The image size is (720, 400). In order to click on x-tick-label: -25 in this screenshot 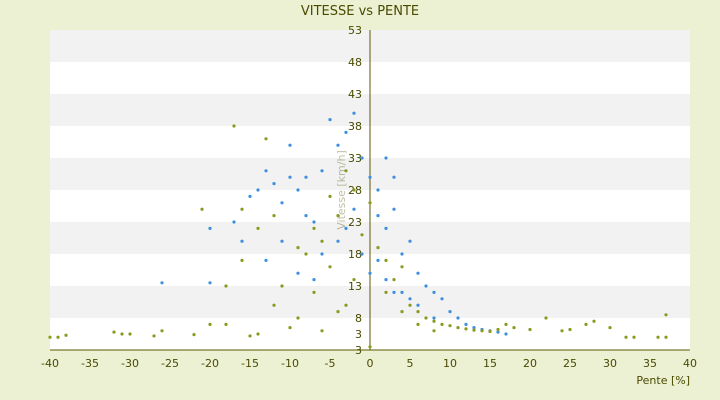, I will do `click(170, 363)`.